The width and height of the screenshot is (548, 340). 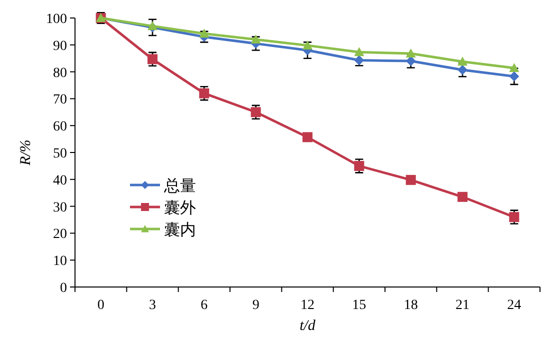 What do you see at coordinates (60, 46) in the screenshot?
I see `y-tick-label: 90` at bounding box center [60, 46].